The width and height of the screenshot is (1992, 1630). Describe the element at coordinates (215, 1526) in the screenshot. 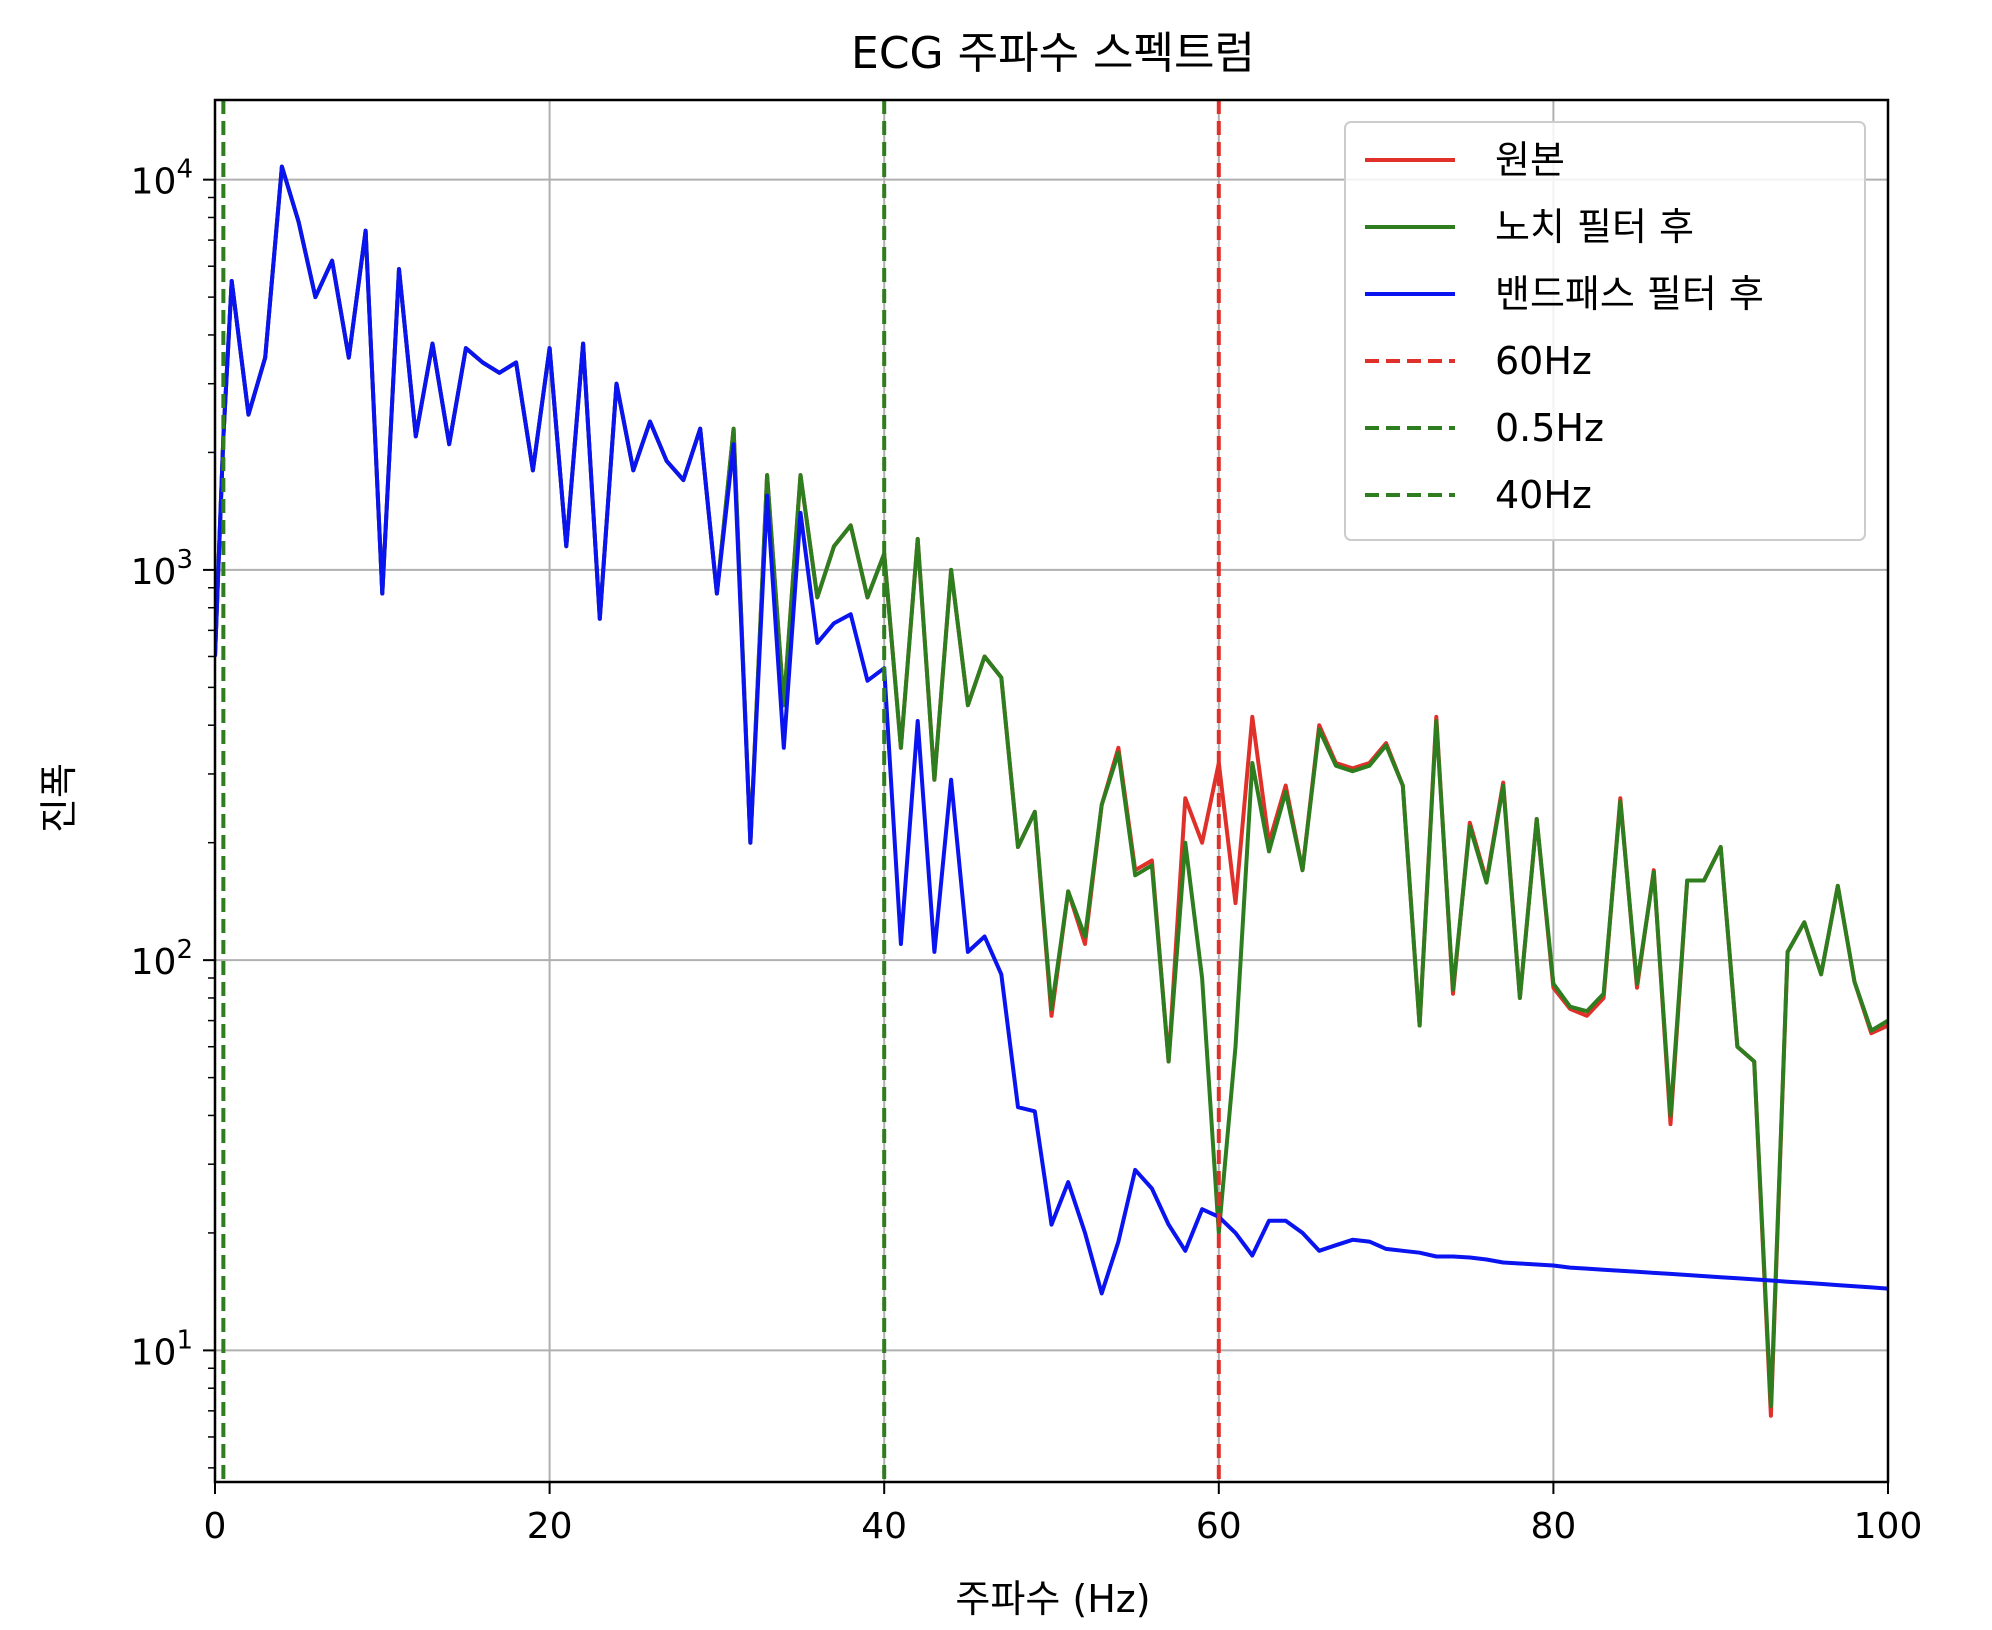

I see `x-tick-label: 0` at that location.